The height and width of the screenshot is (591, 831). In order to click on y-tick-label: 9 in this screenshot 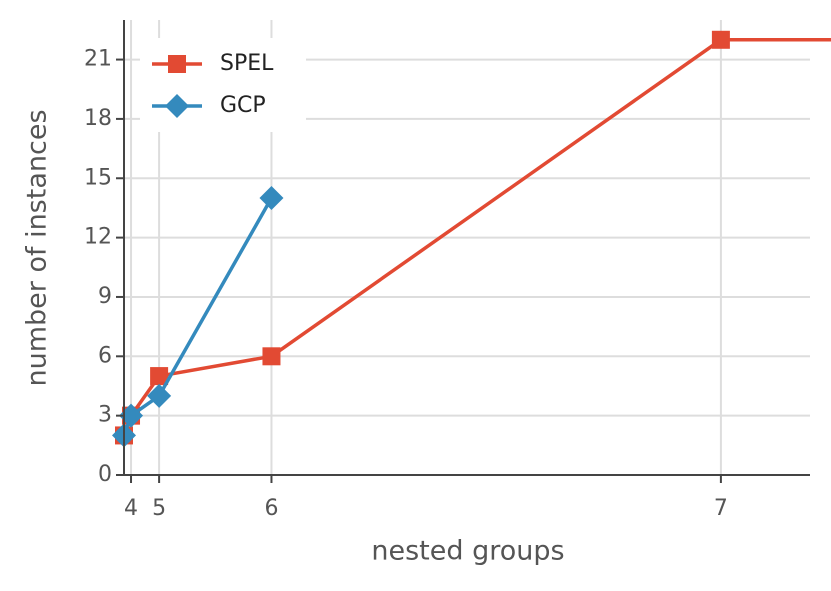, I will do `click(105, 296)`.